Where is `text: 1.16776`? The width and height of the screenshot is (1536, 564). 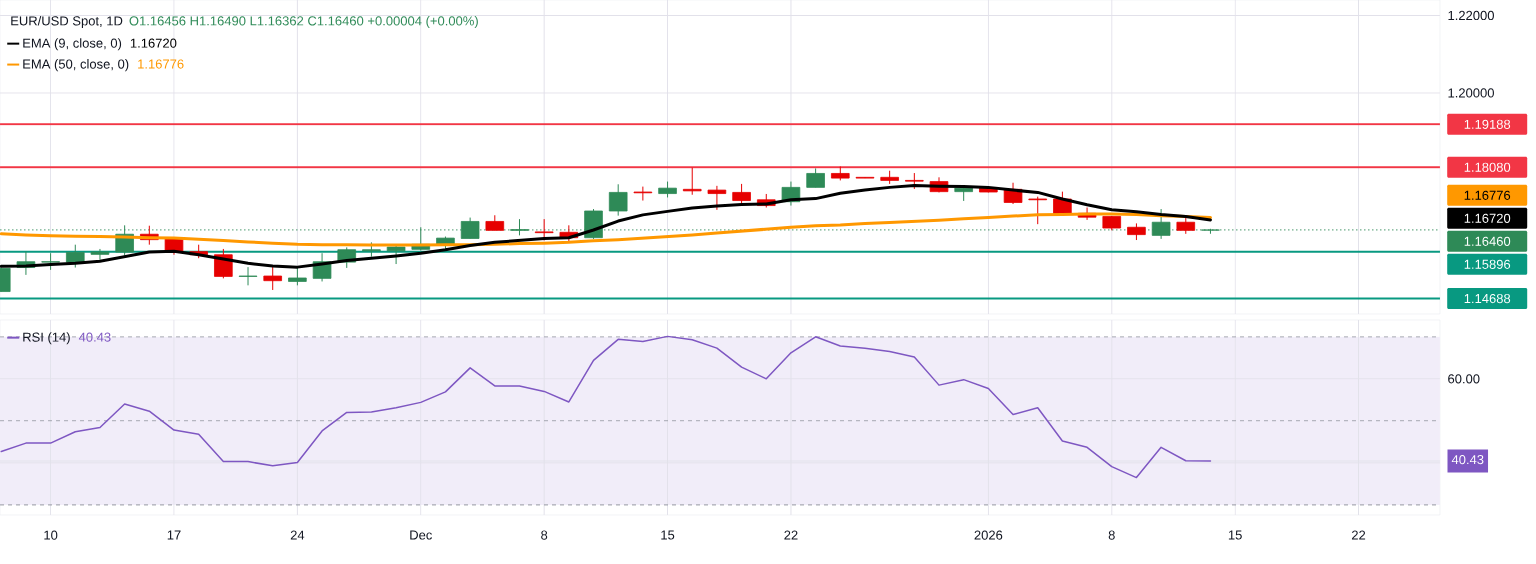 text: 1.16776 is located at coordinates (1487, 195).